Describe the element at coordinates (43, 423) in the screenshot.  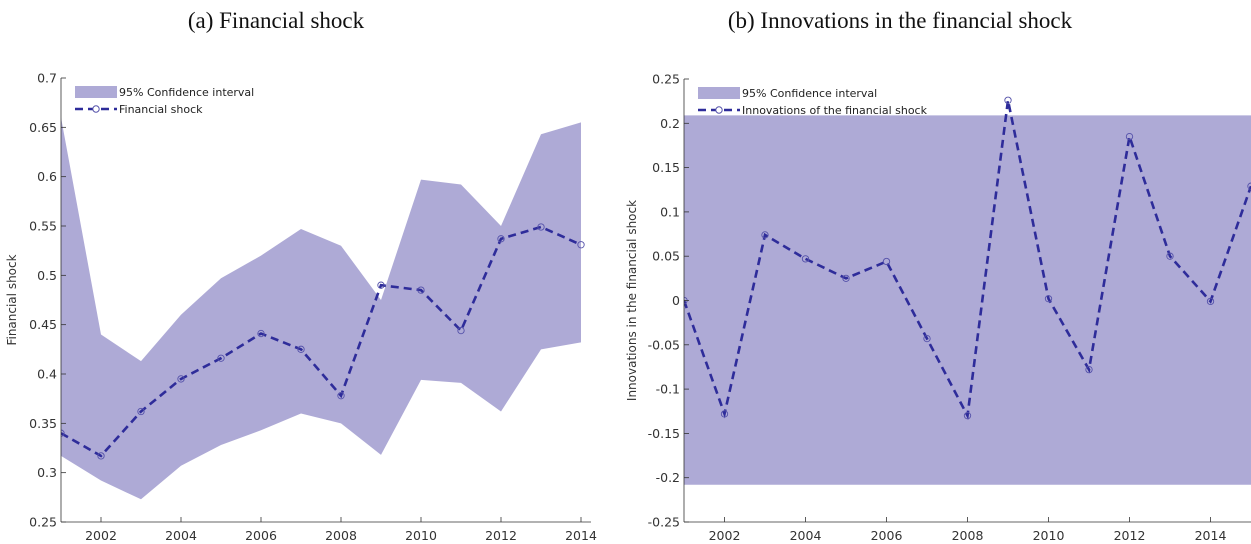
I see `y-tick-label: 0.35` at that location.